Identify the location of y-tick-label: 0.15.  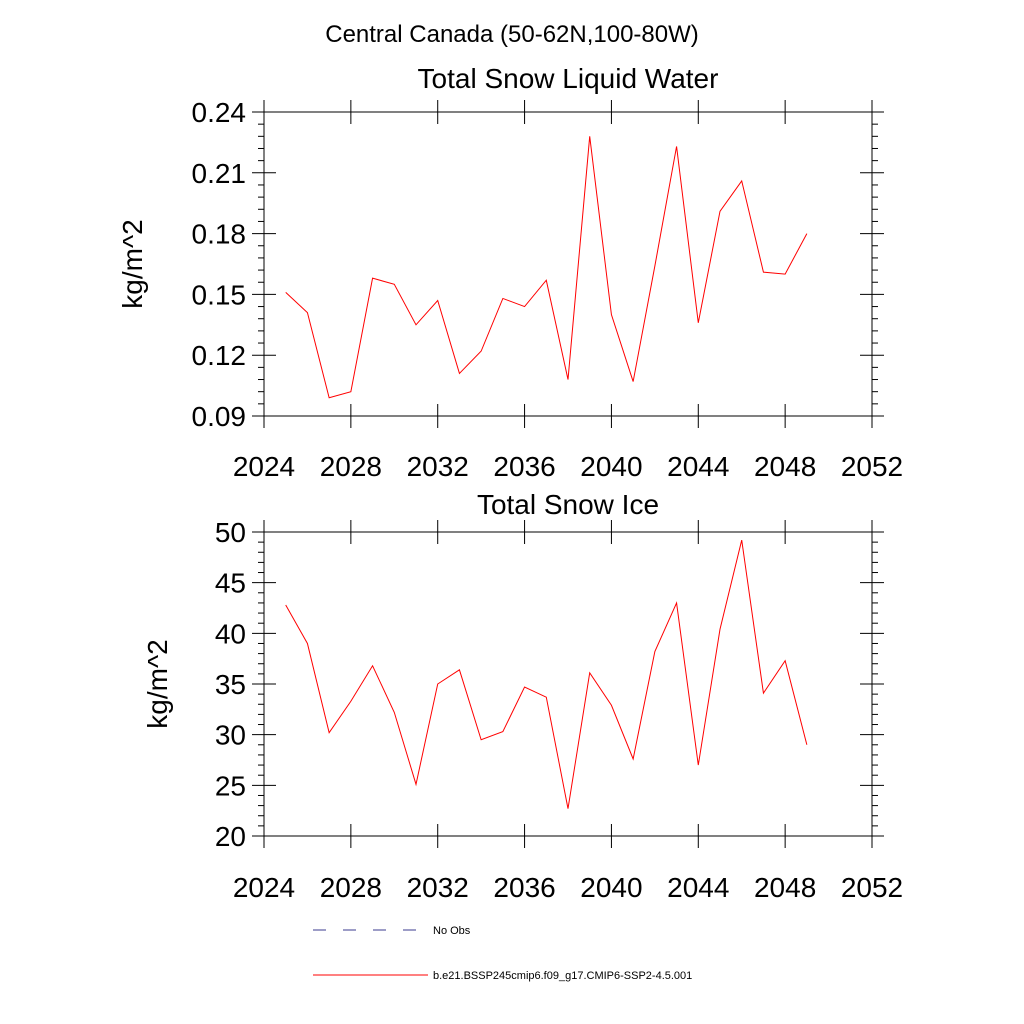
(219, 294).